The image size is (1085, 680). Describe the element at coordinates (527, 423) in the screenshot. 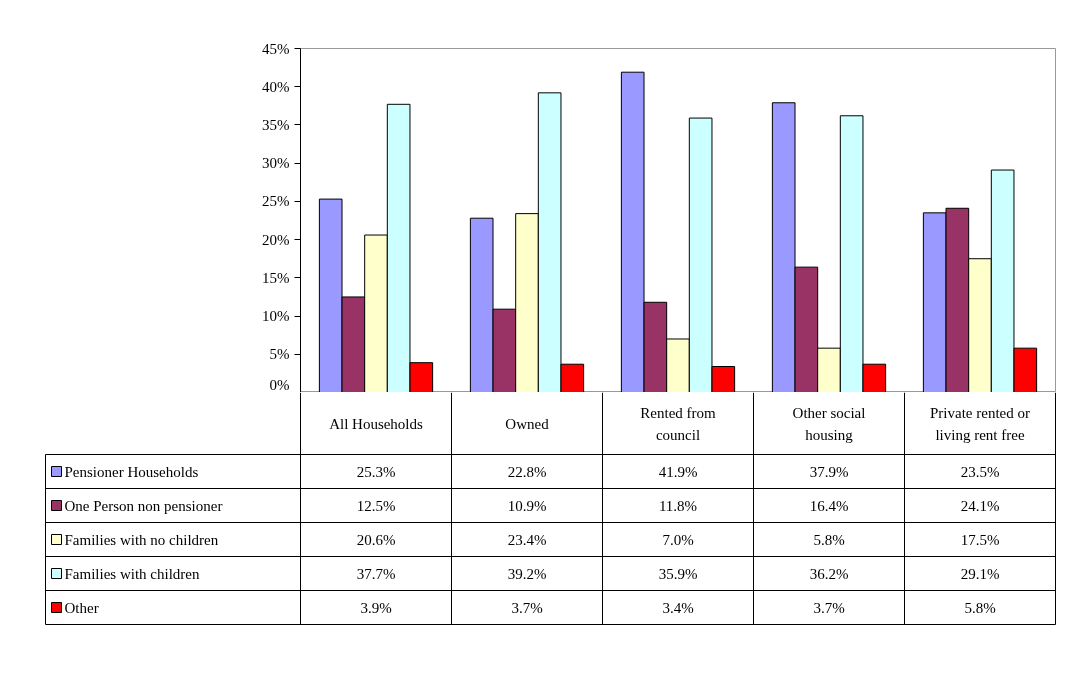

I see `x-tick-label: Owned` at that location.